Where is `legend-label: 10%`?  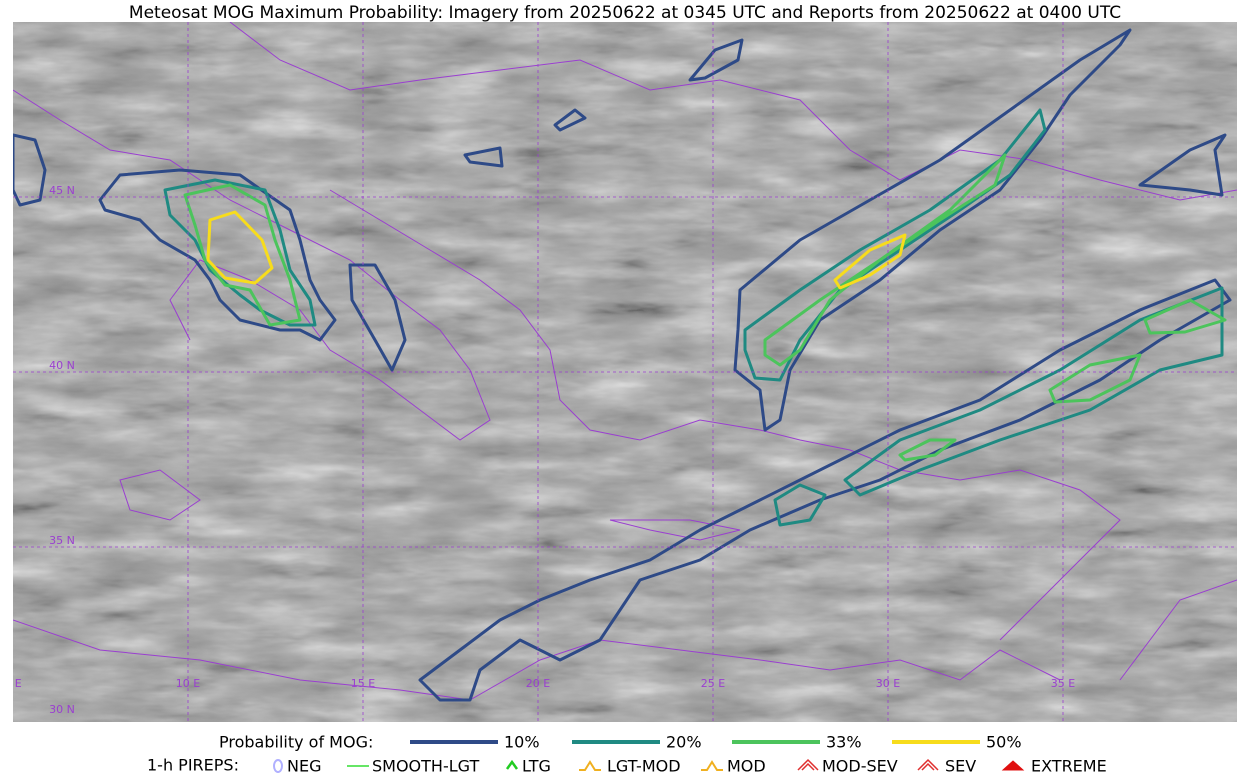 legend-label: 10% is located at coordinates (522, 742).